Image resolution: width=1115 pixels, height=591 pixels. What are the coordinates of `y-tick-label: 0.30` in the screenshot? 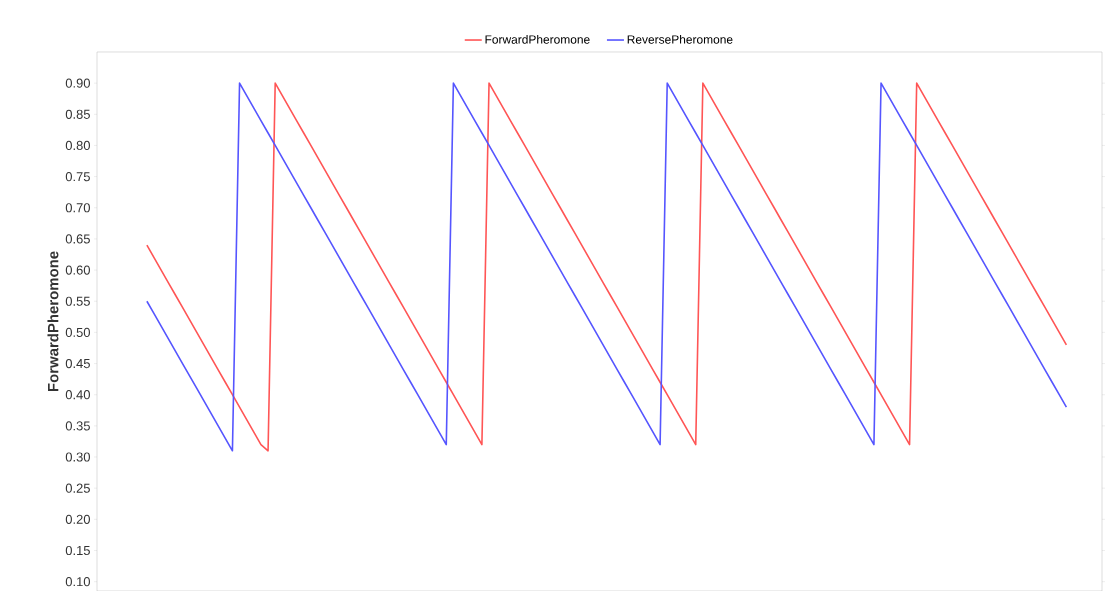 It's located at (77, 457).